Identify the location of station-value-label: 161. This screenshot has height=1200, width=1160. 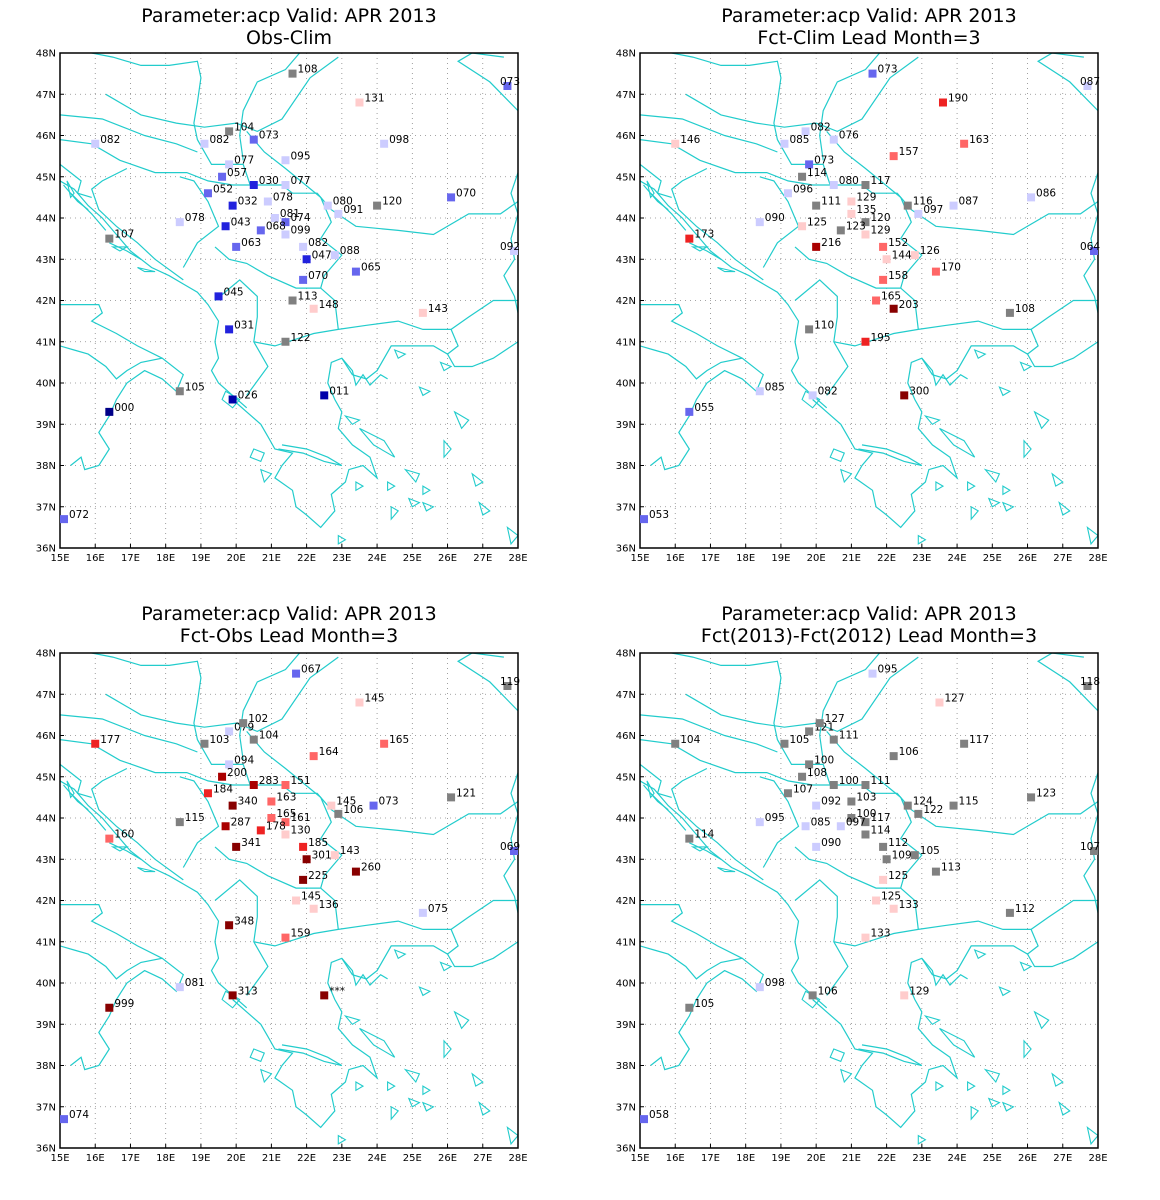
(300, 818).